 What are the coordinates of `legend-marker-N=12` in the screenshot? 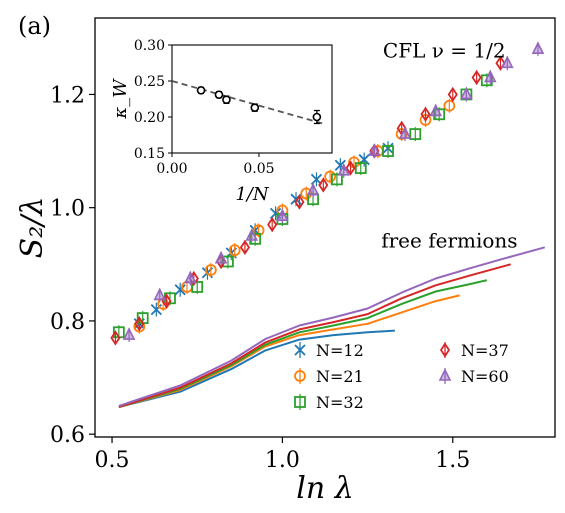 It's located at (300, 350).